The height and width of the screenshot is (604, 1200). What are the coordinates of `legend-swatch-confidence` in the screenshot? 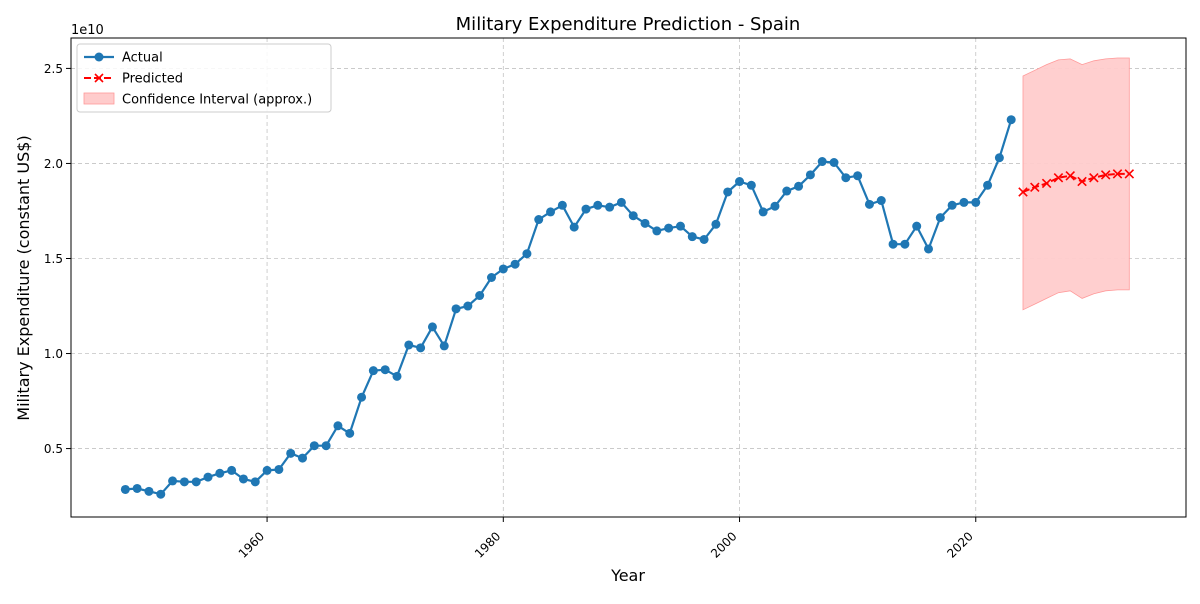 It's located at (99, 98).